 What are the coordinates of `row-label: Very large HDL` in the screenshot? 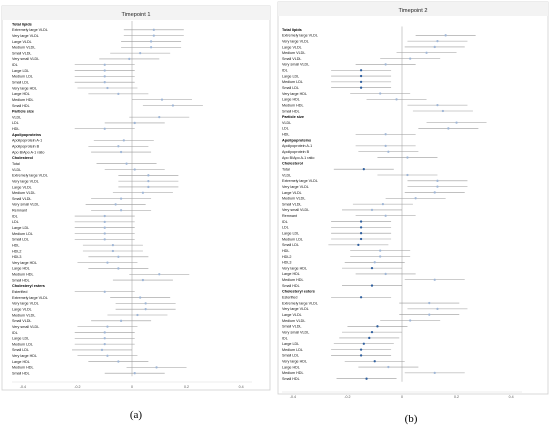 It's located at (294, 268).